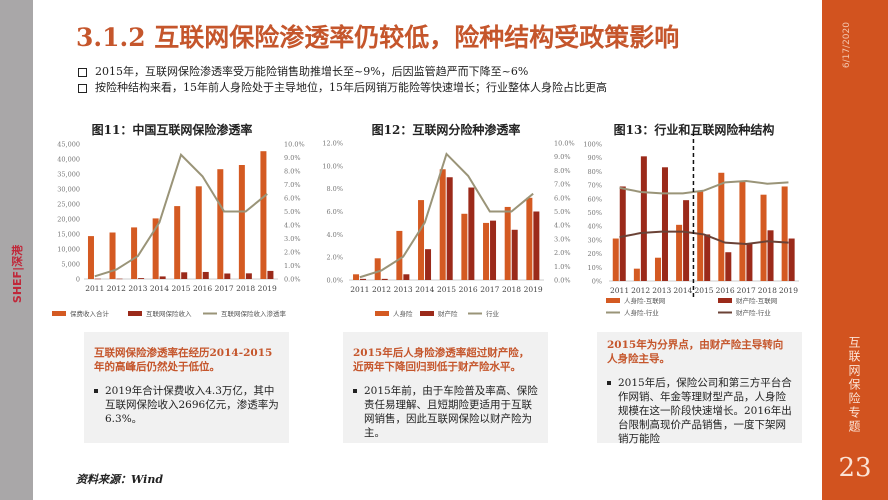 This screenshot has height=500, width=888. What do you see at coordinates (172, 130) in the screenshot?
I see `chart-11-title: 图11：中国互联网保险渗透率` at bounding box center [172, 130].